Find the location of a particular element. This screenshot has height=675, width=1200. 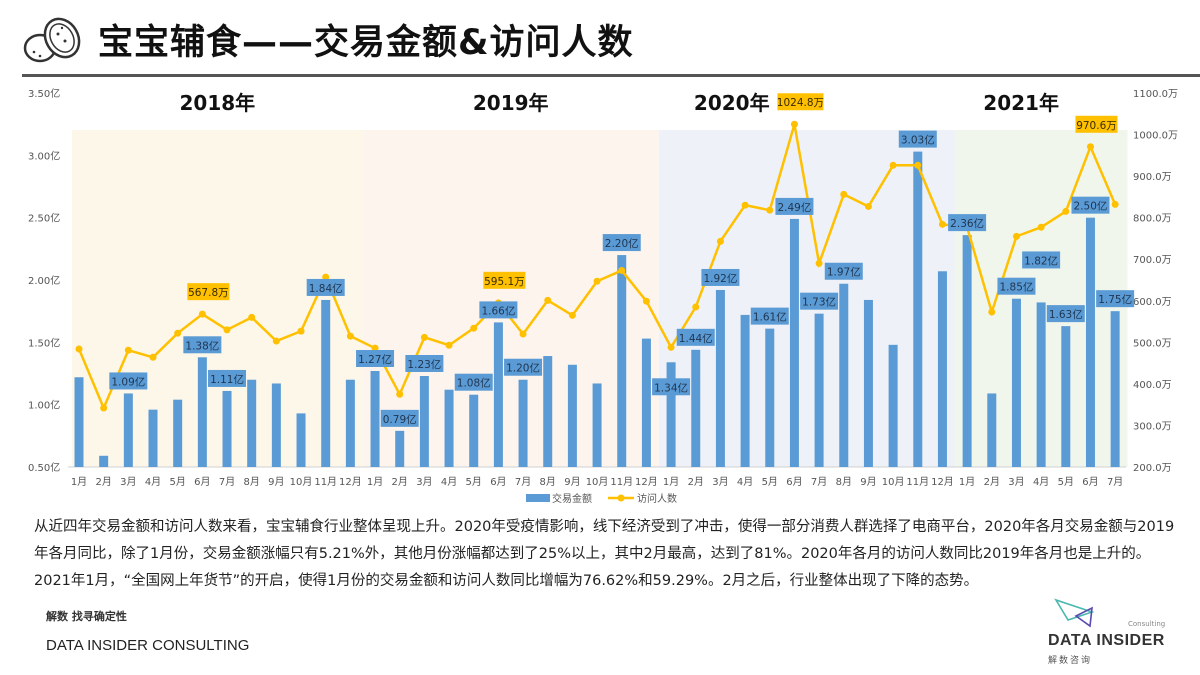

bar-data-label: 2.20亿 is located at coordinates (622, 243).